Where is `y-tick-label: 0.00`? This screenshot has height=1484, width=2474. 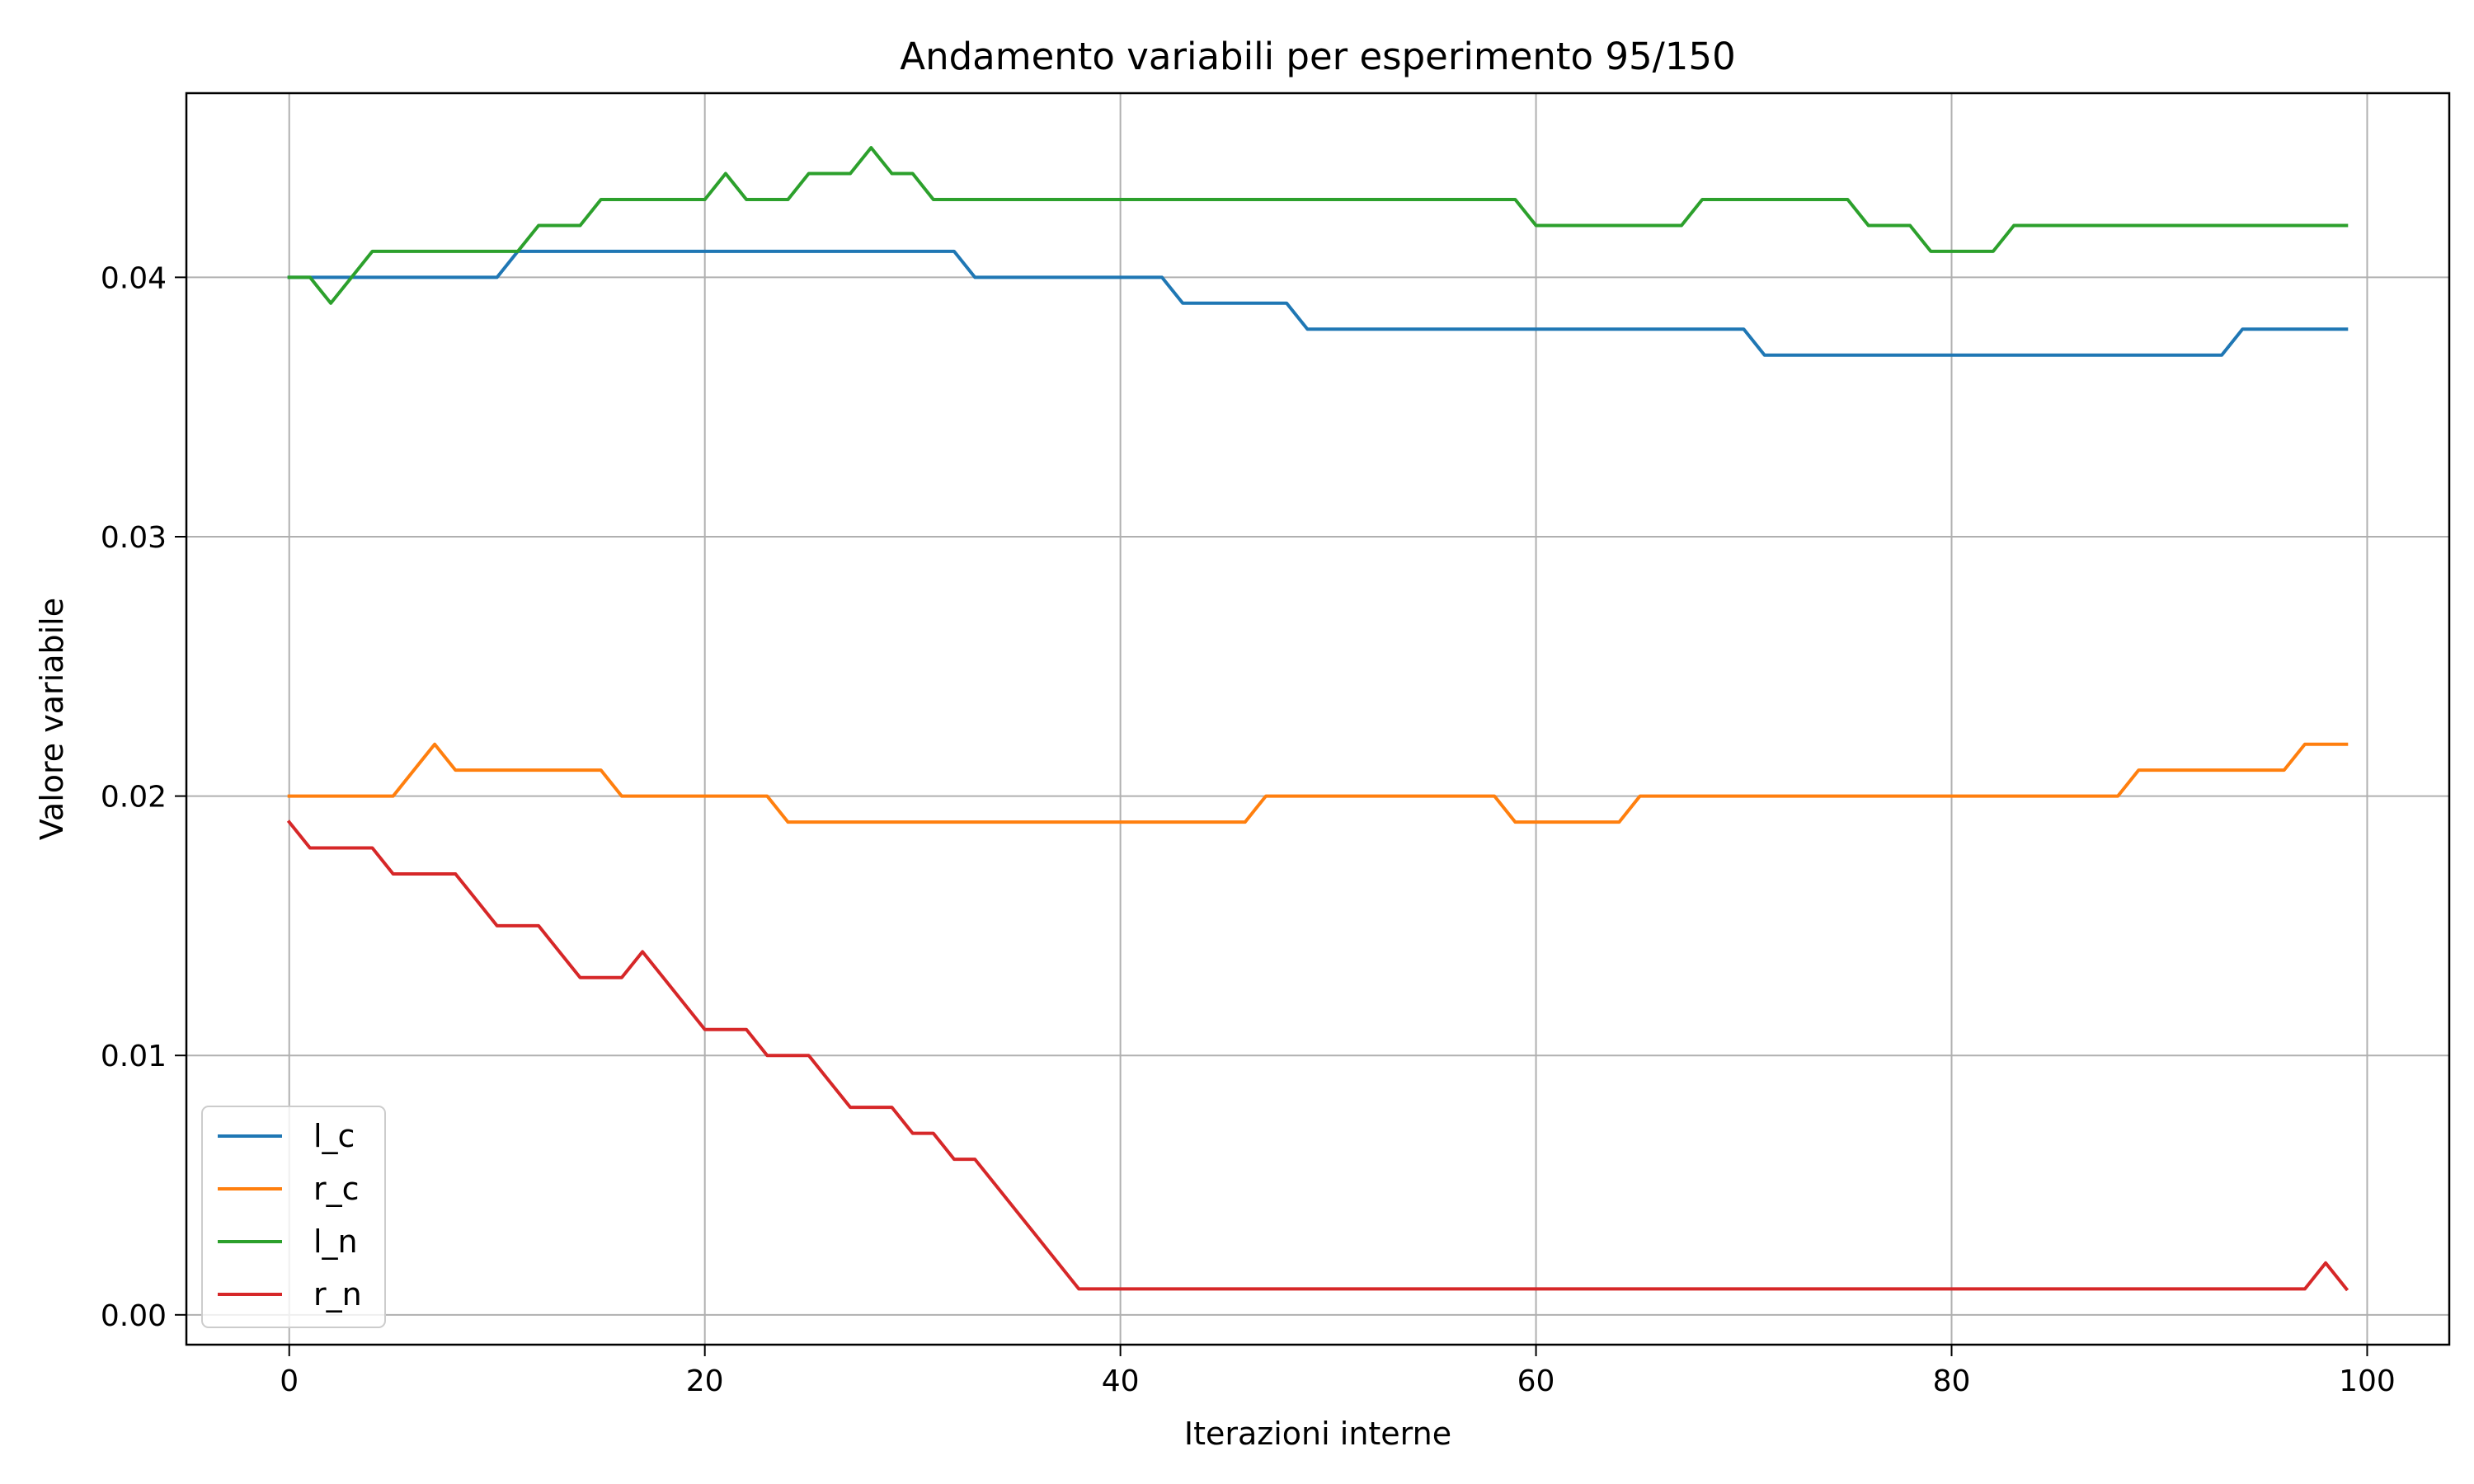 y-tick-label: 0.00 is located at coordinates (134, 1316).